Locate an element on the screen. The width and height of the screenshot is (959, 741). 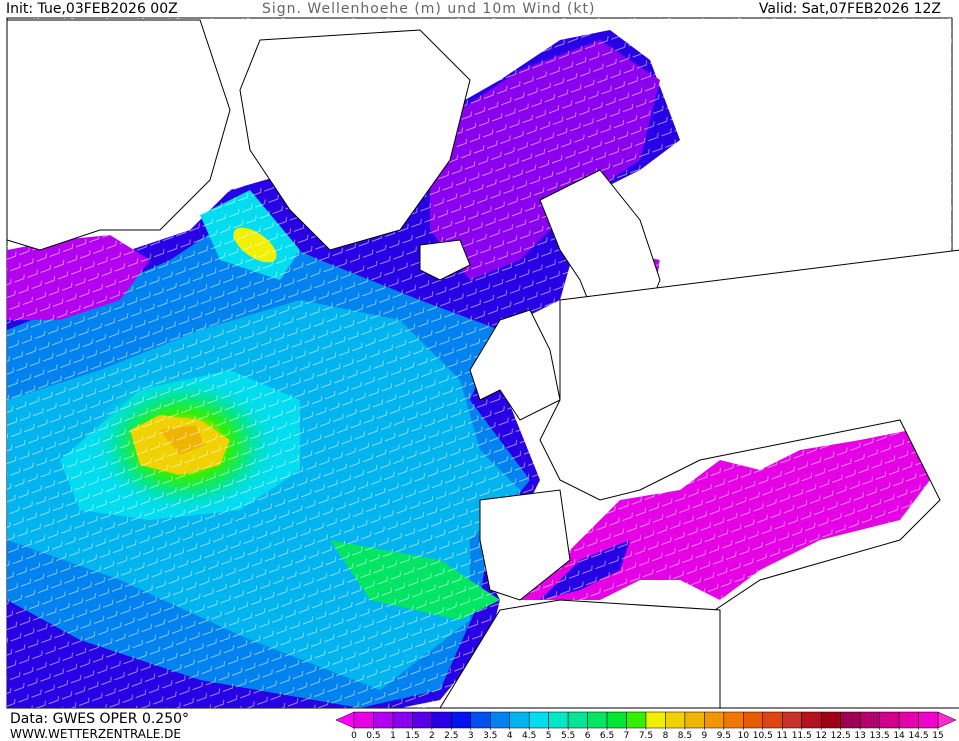
colorbar-label: 0.5 is located at coordinates (373, 736).